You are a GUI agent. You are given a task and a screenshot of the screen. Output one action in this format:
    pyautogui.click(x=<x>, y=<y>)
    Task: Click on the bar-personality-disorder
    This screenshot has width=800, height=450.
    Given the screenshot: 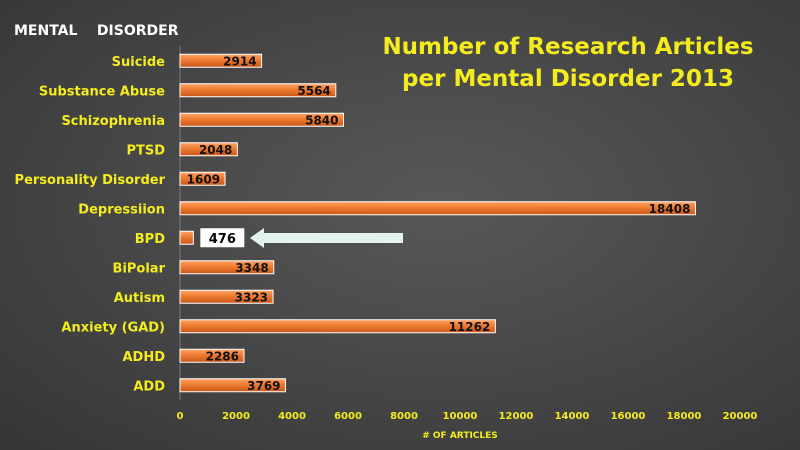 What is the action you would take?
    pyautogui.click(x=202, y=178)
    